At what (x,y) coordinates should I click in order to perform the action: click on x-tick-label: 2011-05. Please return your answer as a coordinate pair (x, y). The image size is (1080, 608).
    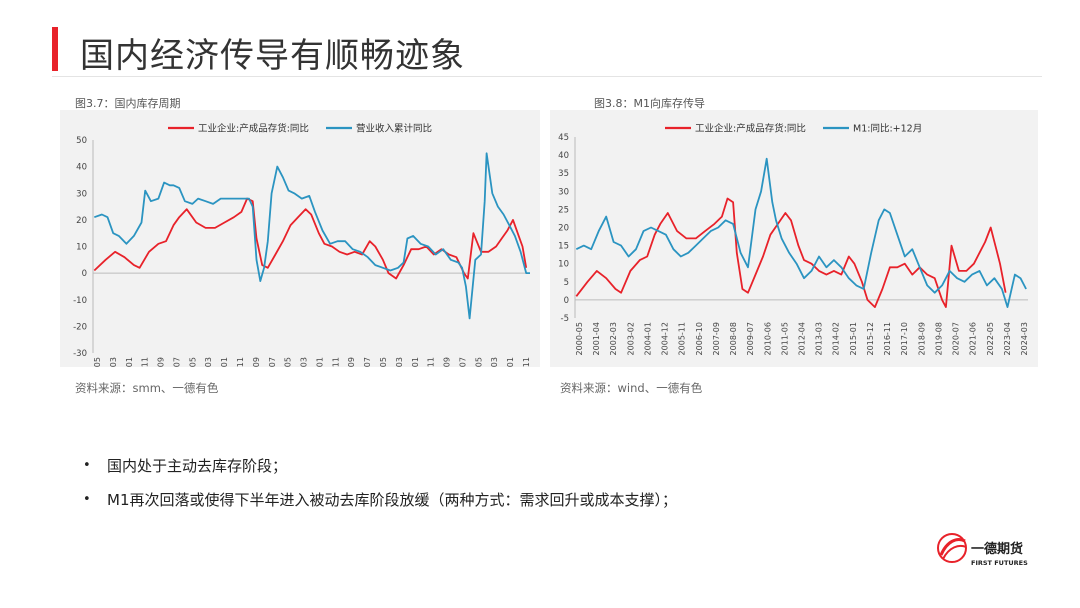
    Looking at the image, I should click on (784, 338).